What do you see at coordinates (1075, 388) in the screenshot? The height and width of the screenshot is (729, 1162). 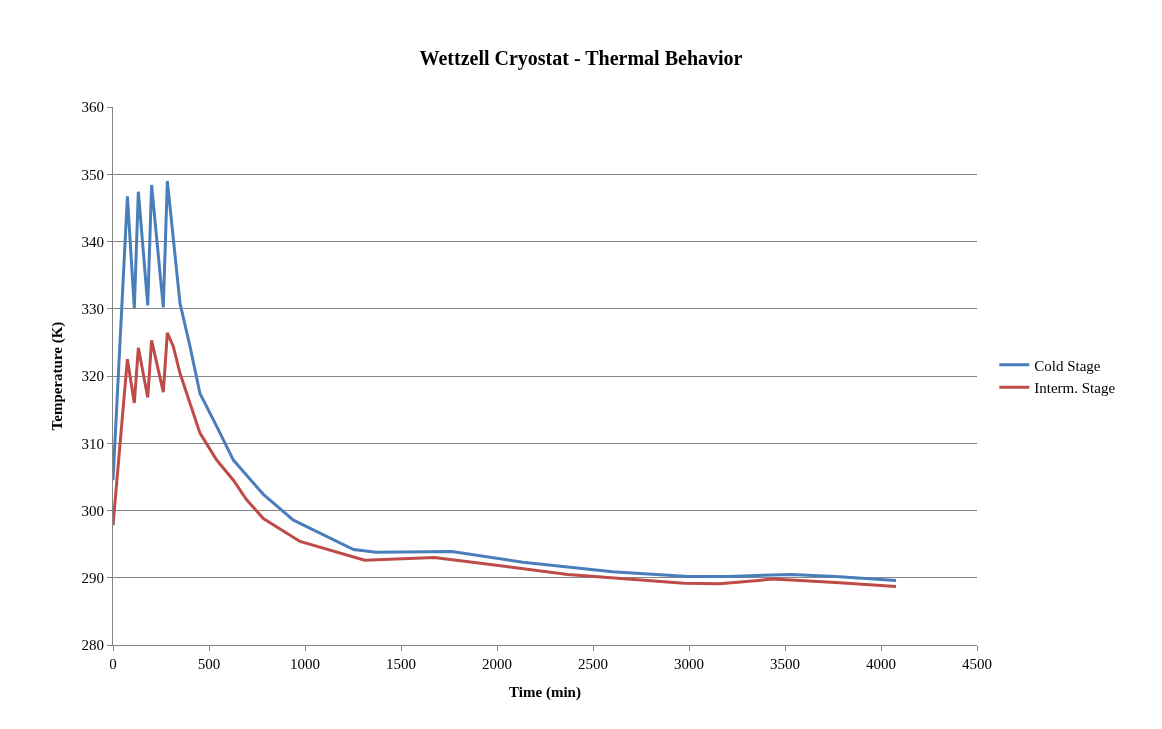 I see `legend-label: Interm. Stage` at bounding box center [1075, 388].